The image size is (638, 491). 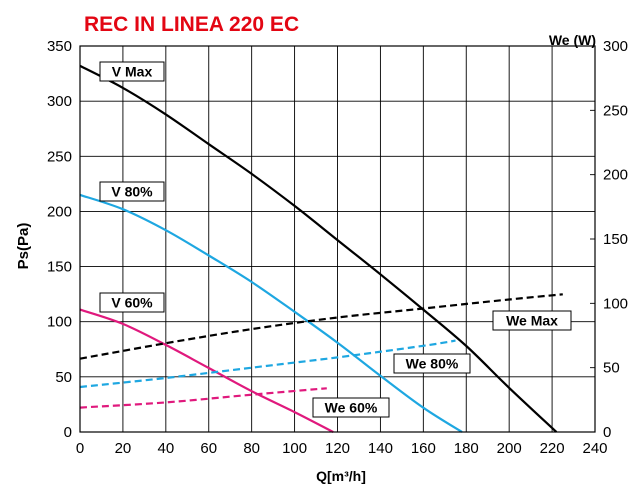 What do you see at coordinates (59, 322) in the screenshot?
I see `y-tick-label: 100` at bounding box center [59, 322].